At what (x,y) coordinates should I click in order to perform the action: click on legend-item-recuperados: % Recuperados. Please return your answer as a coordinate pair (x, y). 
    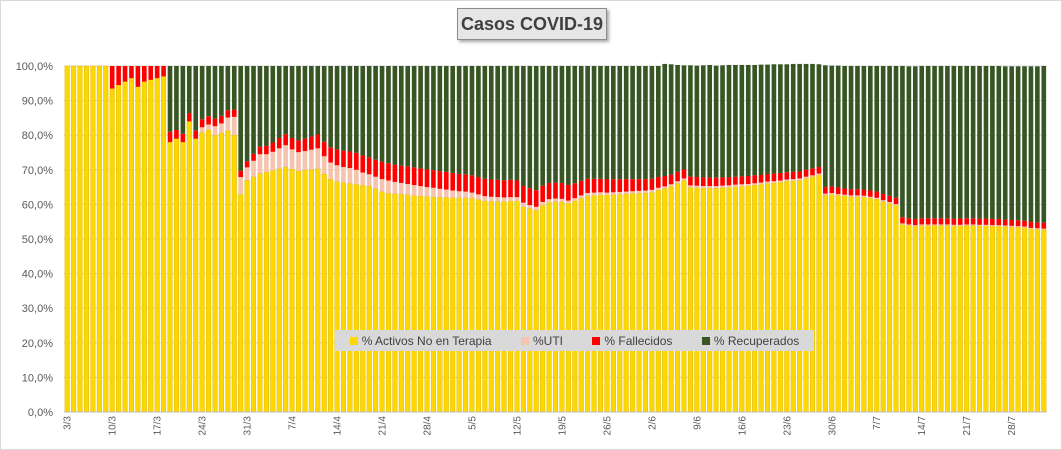
    Looking at the image, I should click on (750, 340).